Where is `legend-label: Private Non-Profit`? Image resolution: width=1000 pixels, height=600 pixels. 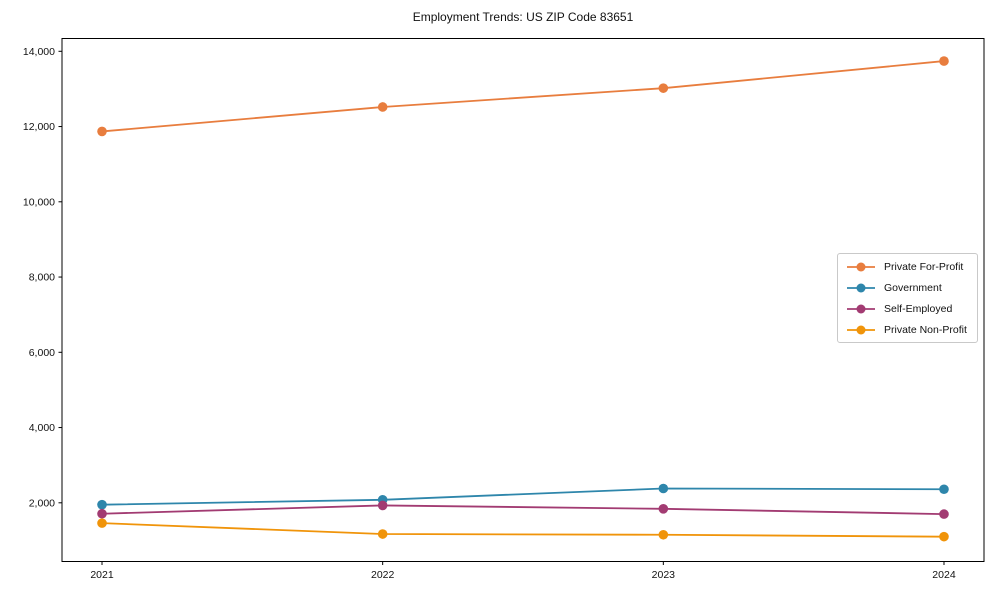
legend-label: Private Non-Profit is located at coordinates (925, 329).